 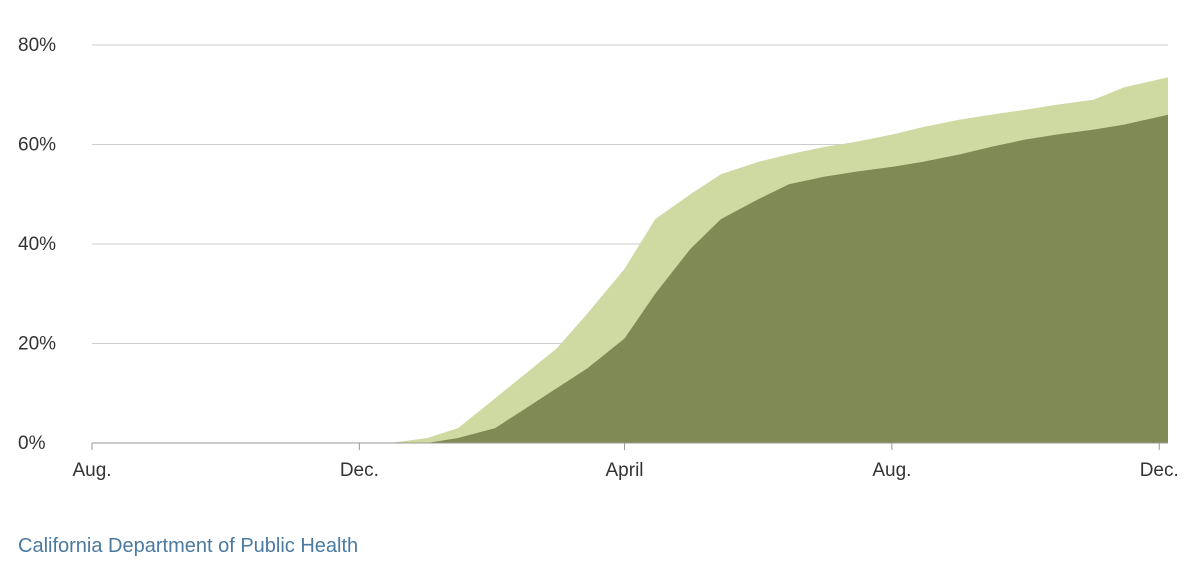 I want to click on y-tick-label-40: 40%, so click(x=37, y=244).